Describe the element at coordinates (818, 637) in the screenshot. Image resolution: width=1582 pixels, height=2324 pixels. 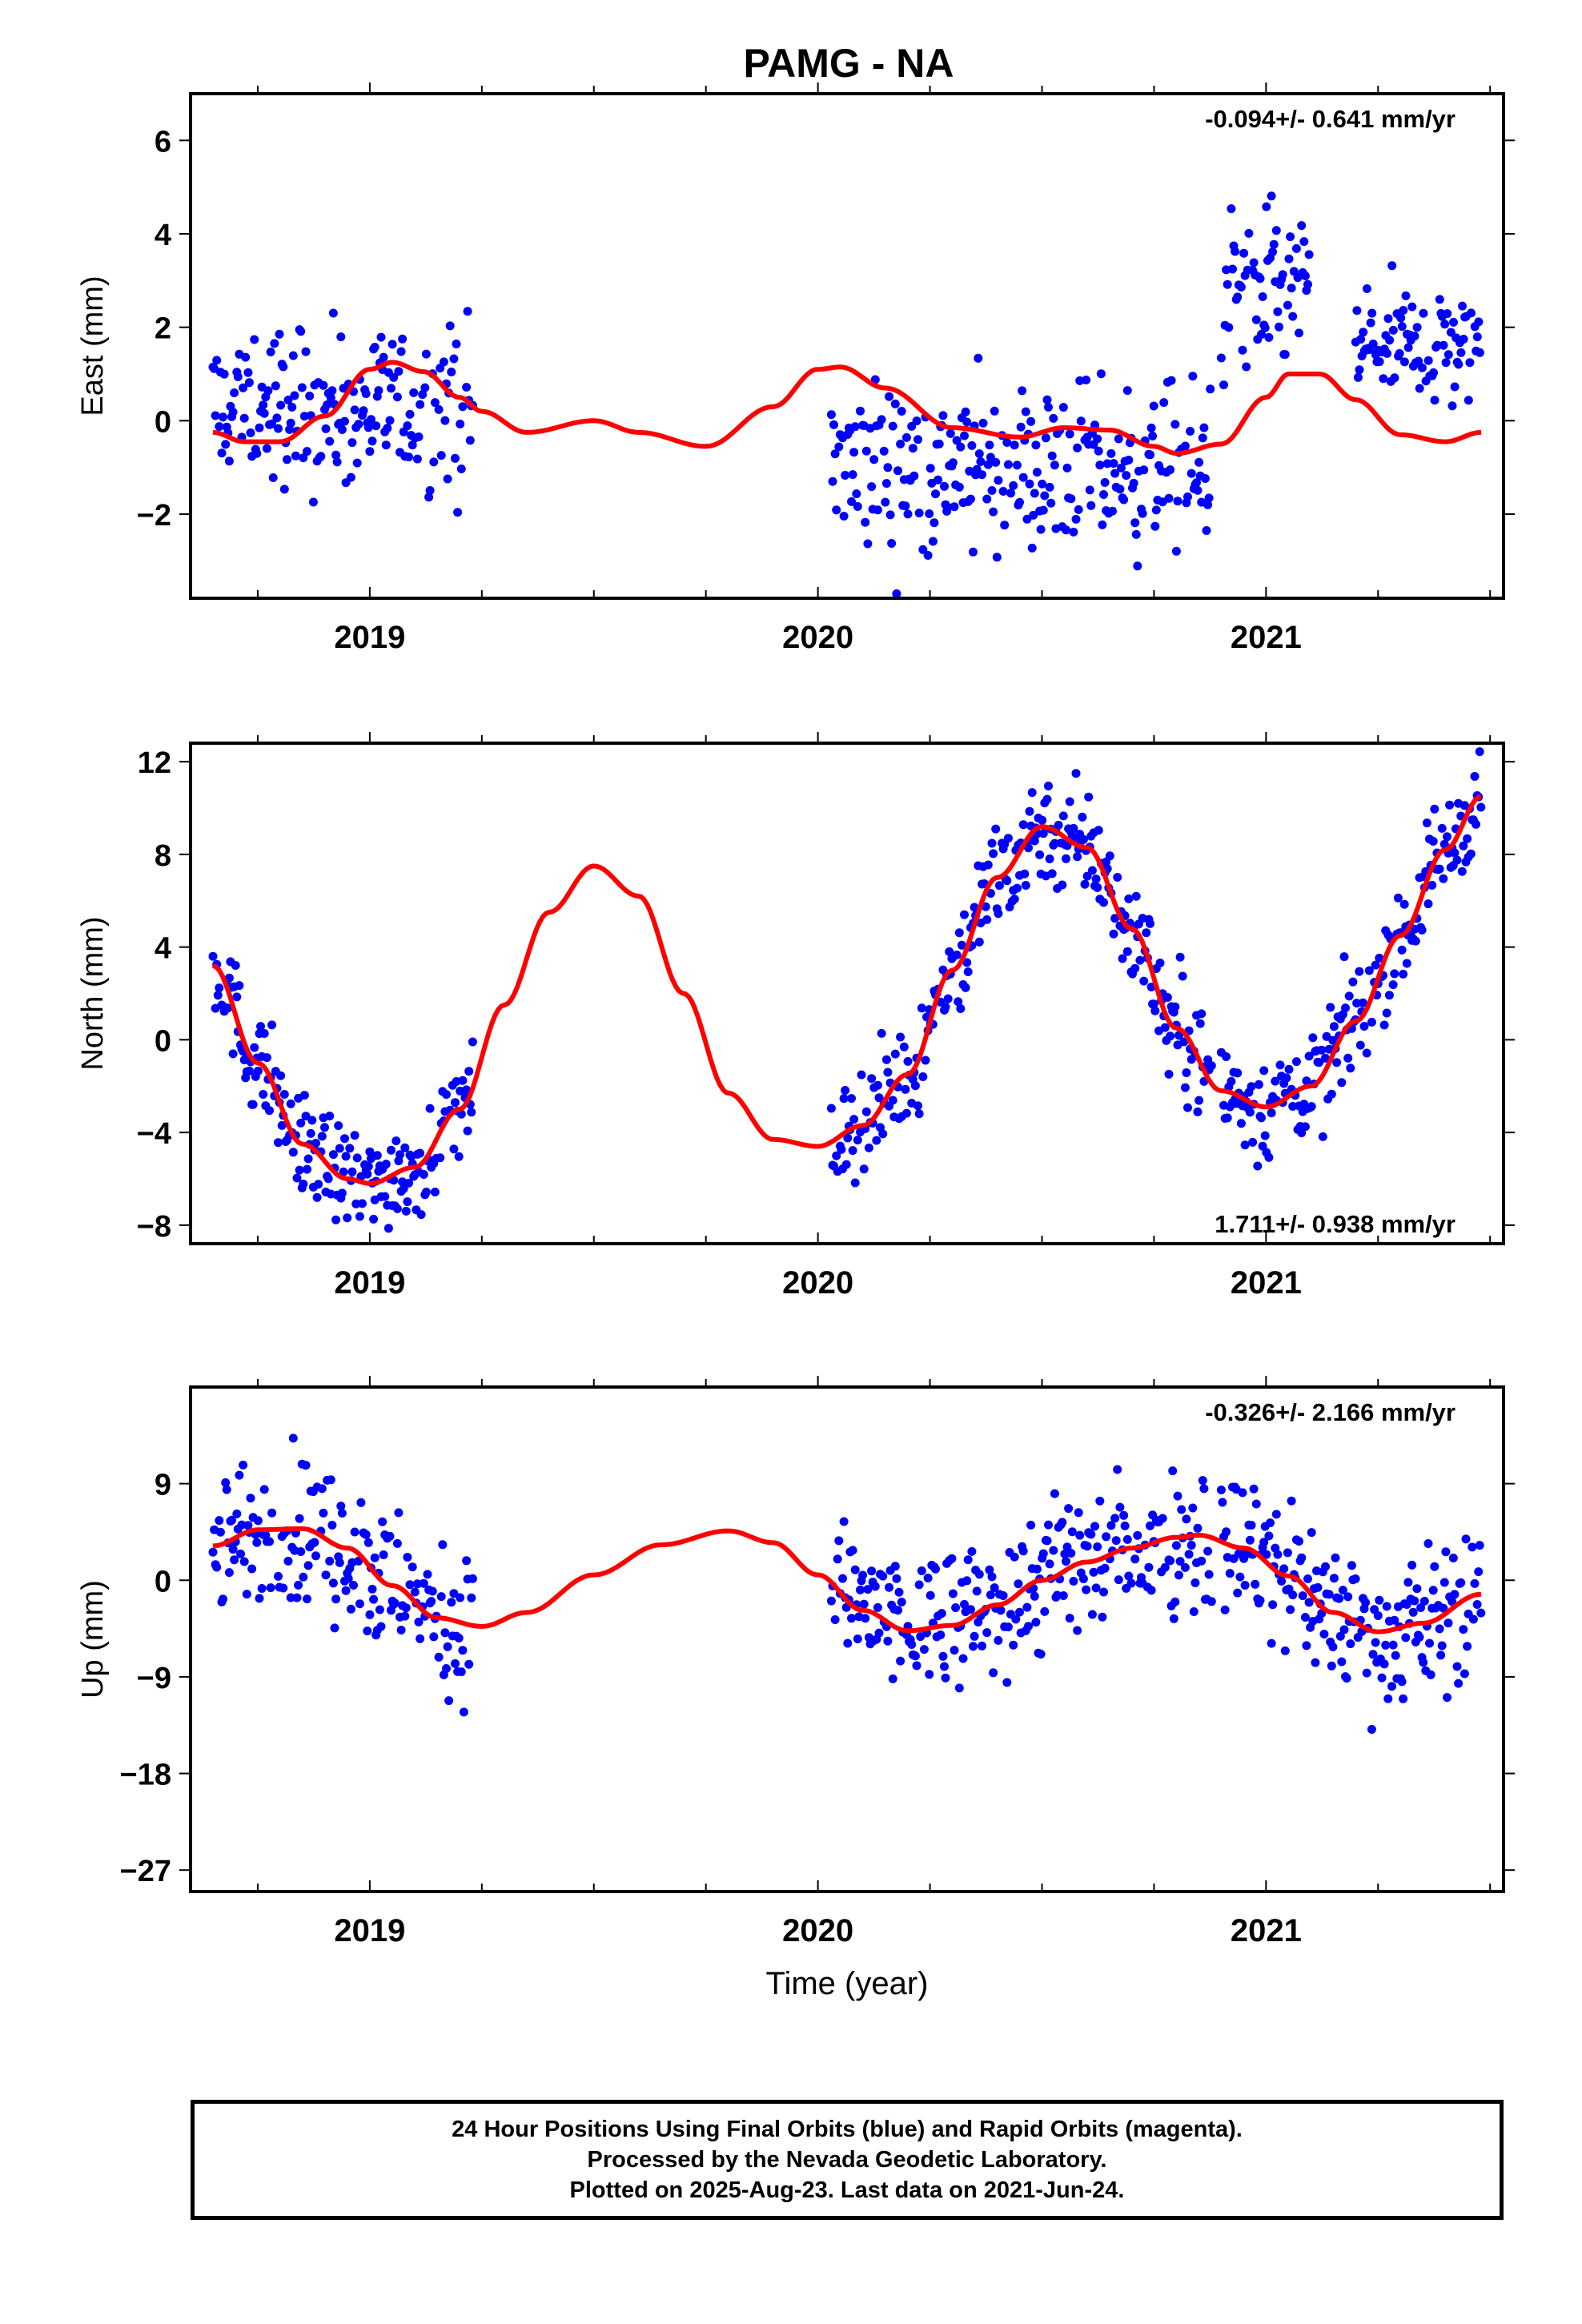
I see `x-tick-label: 2020` at that location.